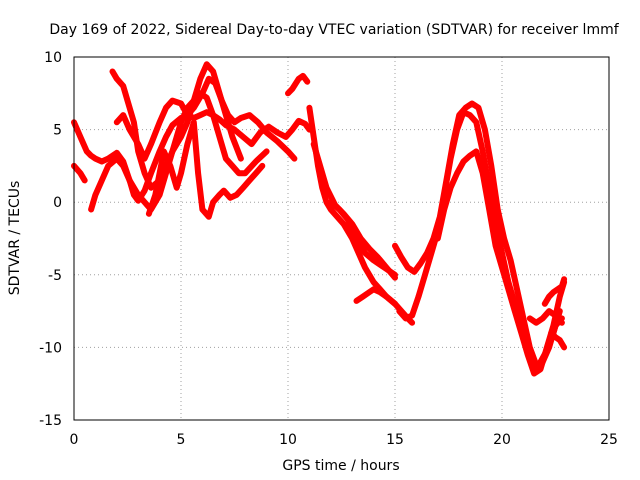 The image size is (640, 480). What do you see at coordinates (55, 276) in the screenshot?
I see `y-tick-label: -5` at bounding box center [55, 276].